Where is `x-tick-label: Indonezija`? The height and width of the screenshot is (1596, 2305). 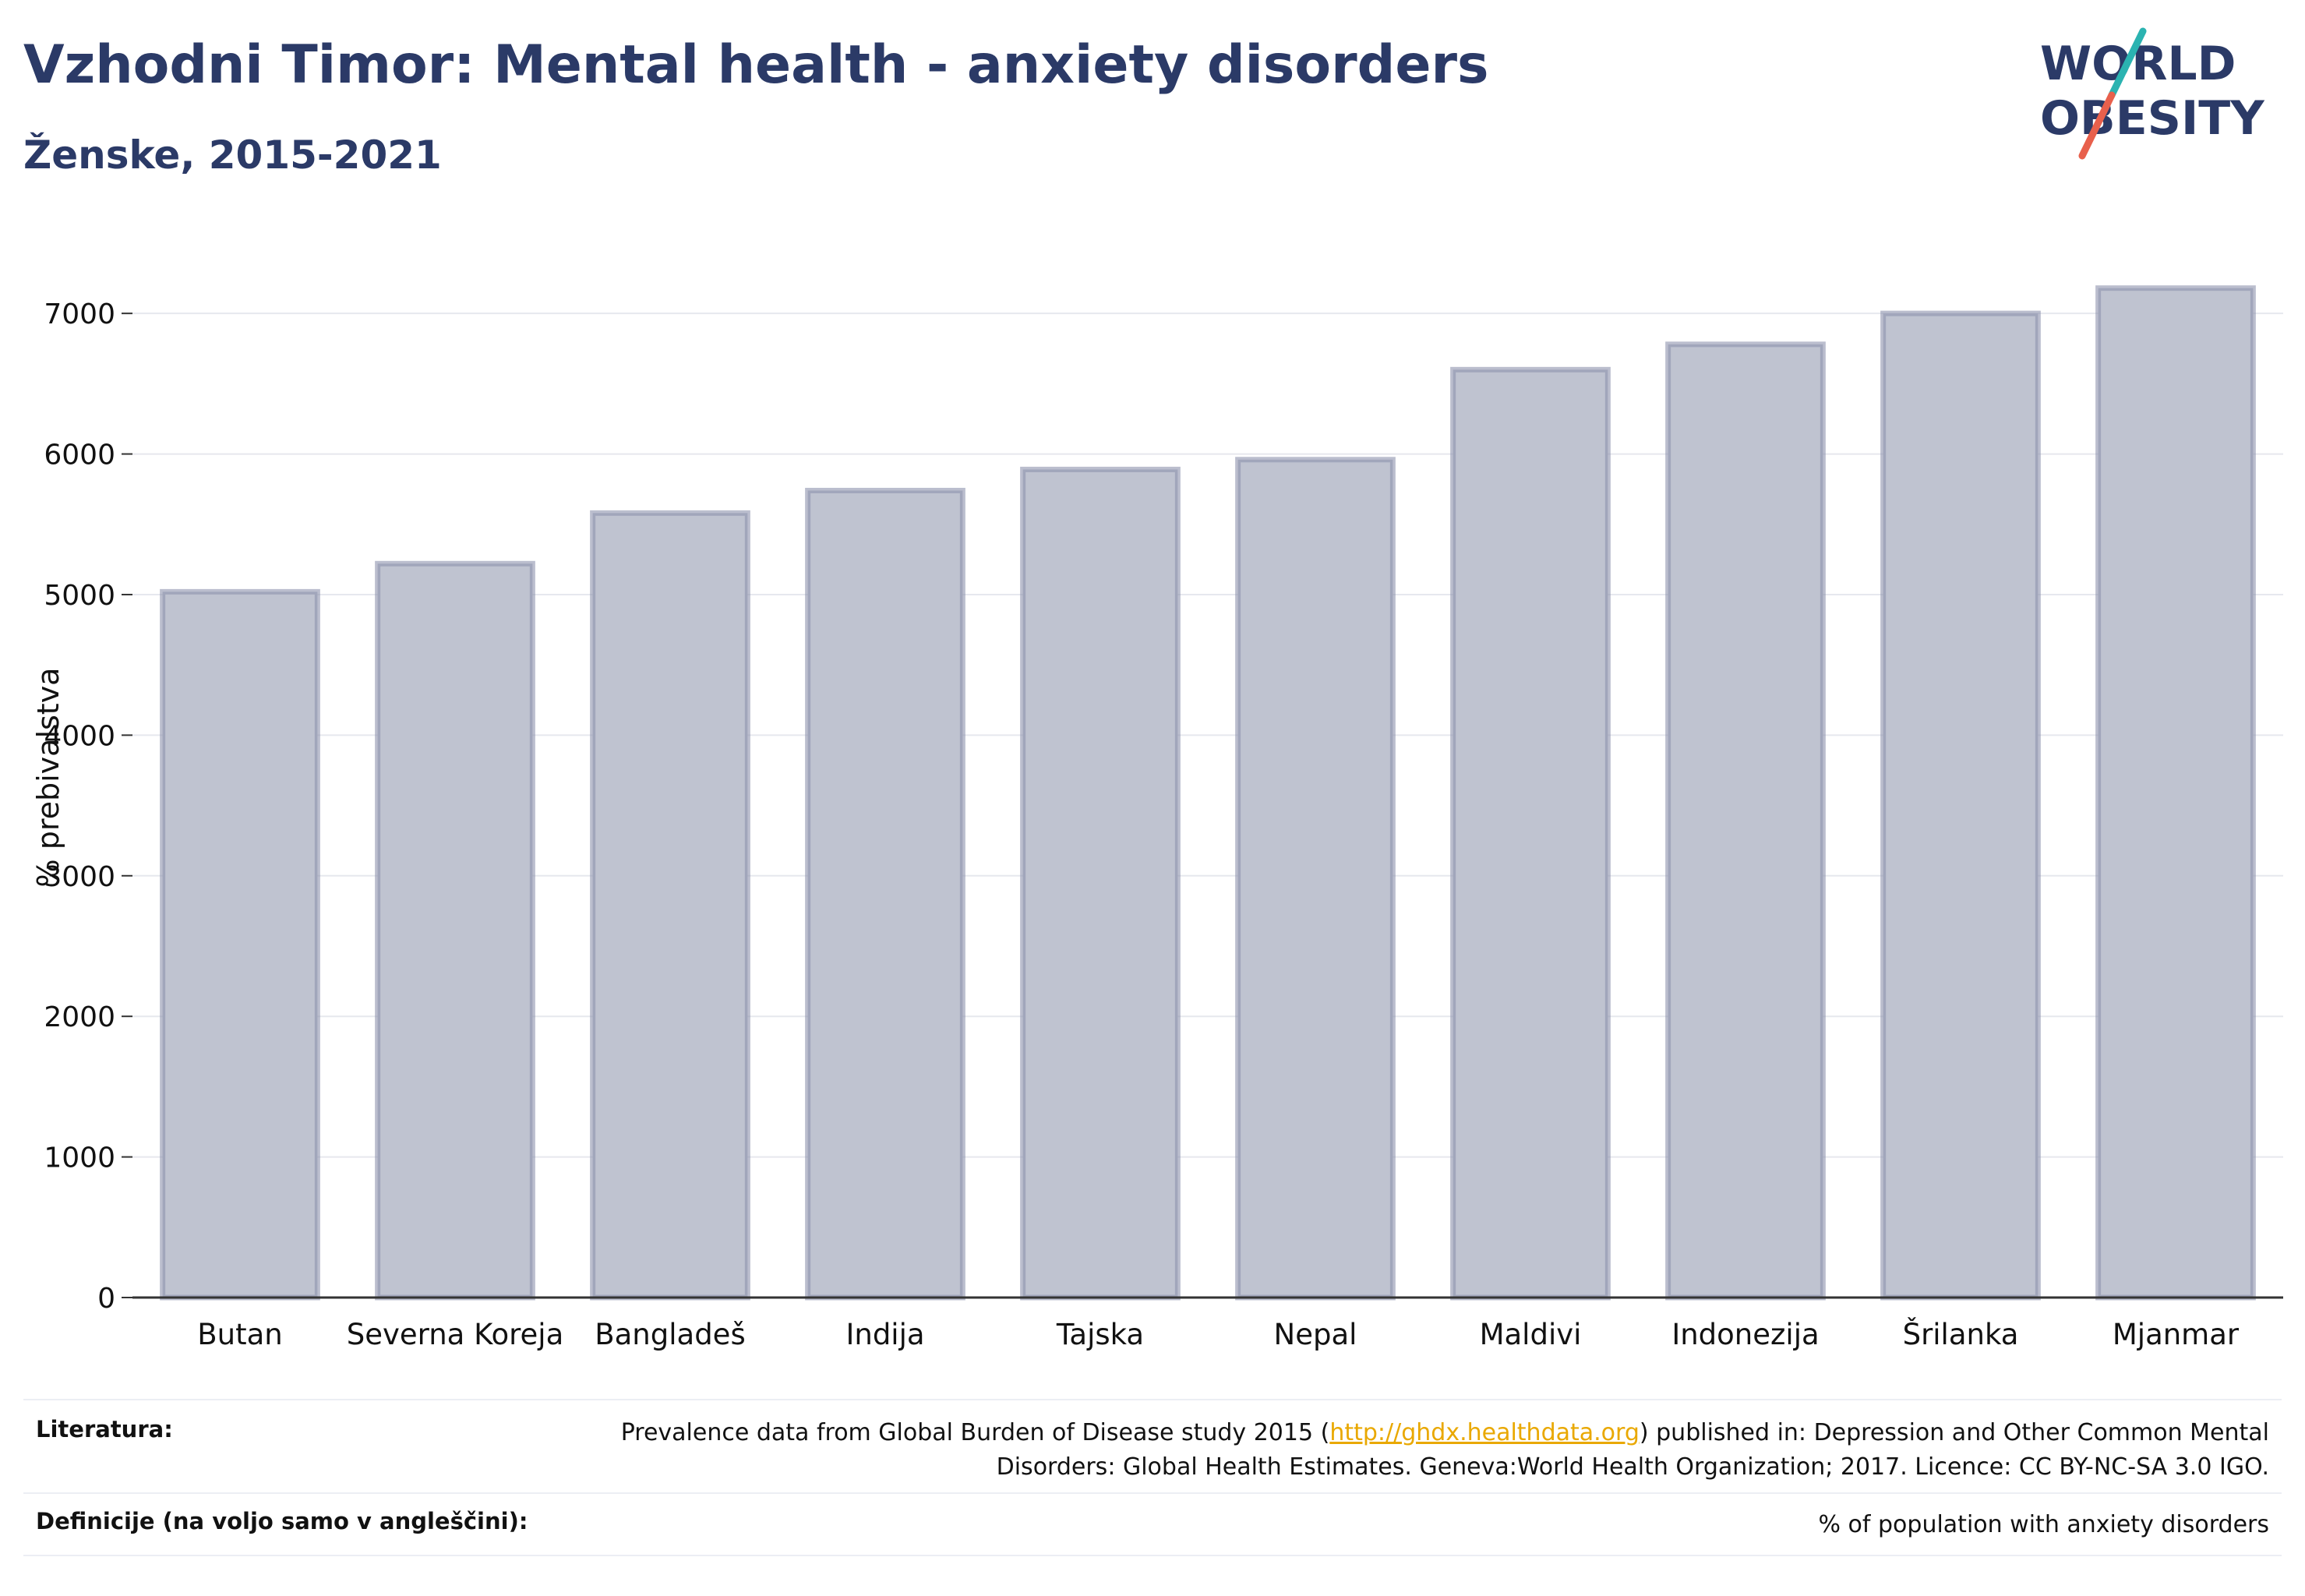 x-tick-label: Indonezija is located at coordinates (1745, 1334).